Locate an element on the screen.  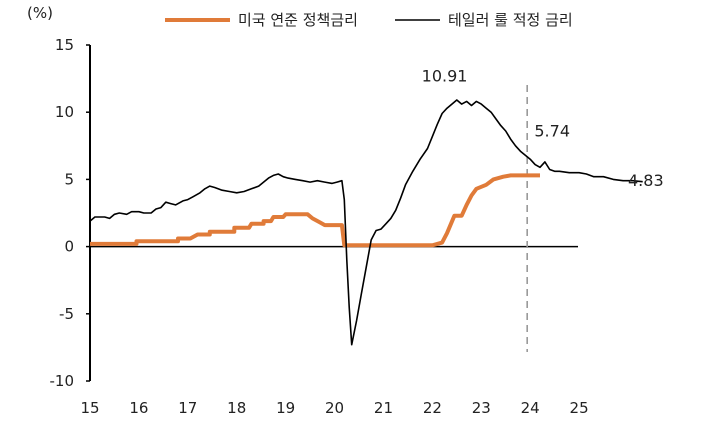
x-tick-label: 17 is located at coordinates (187, 408).